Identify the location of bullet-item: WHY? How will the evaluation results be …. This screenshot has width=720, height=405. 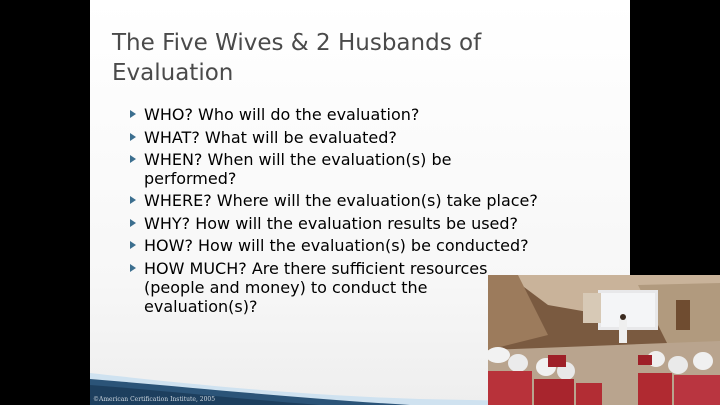
(363, 223).